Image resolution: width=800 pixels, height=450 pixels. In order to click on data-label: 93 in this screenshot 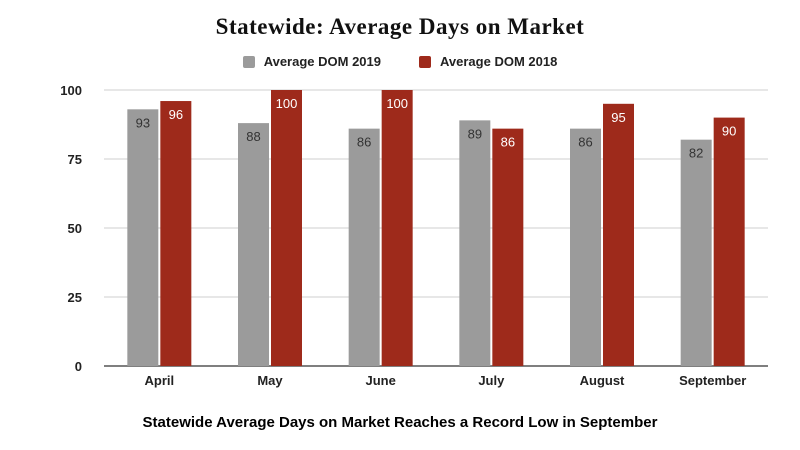, I will do `click(143, 122)`.